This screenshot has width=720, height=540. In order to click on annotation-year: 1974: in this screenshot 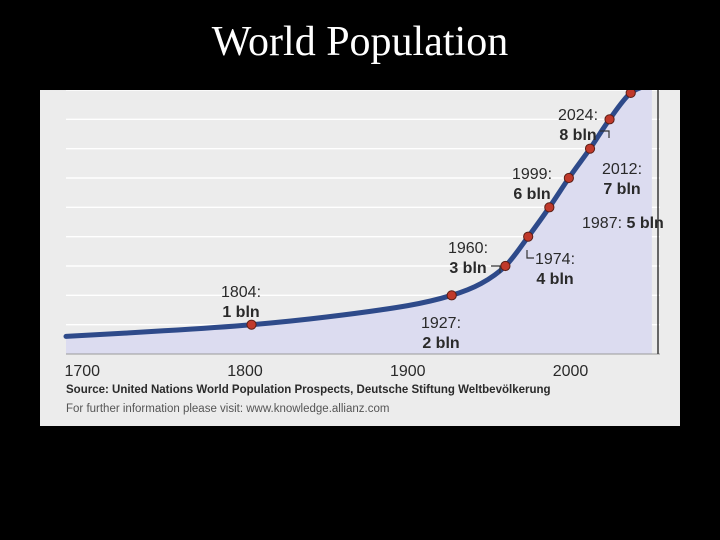, I will do `click(555, 259)`.